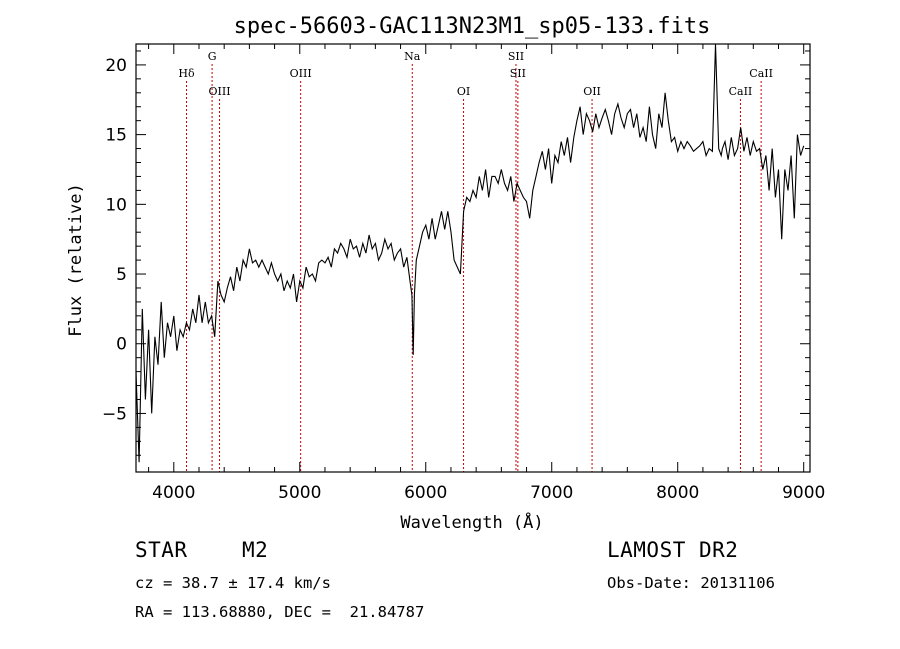  I want to click on y-tick-label: 0, so click(121, 345).